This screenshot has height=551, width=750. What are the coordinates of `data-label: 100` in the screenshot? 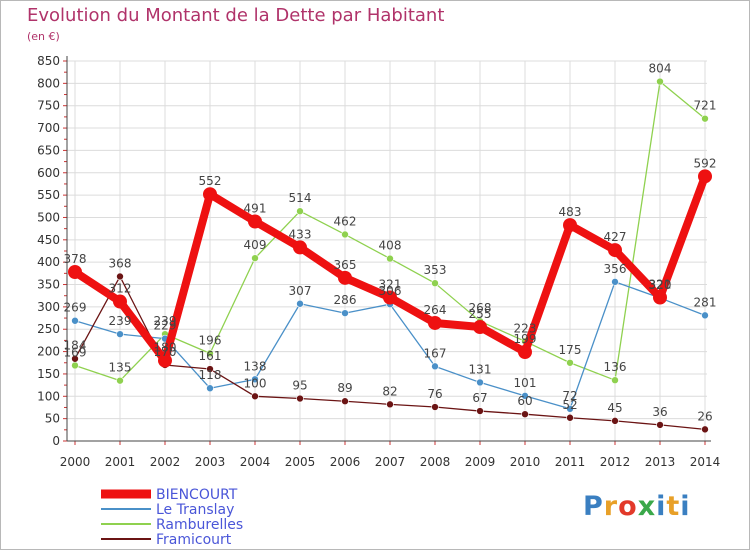 It's located at (255, 383).